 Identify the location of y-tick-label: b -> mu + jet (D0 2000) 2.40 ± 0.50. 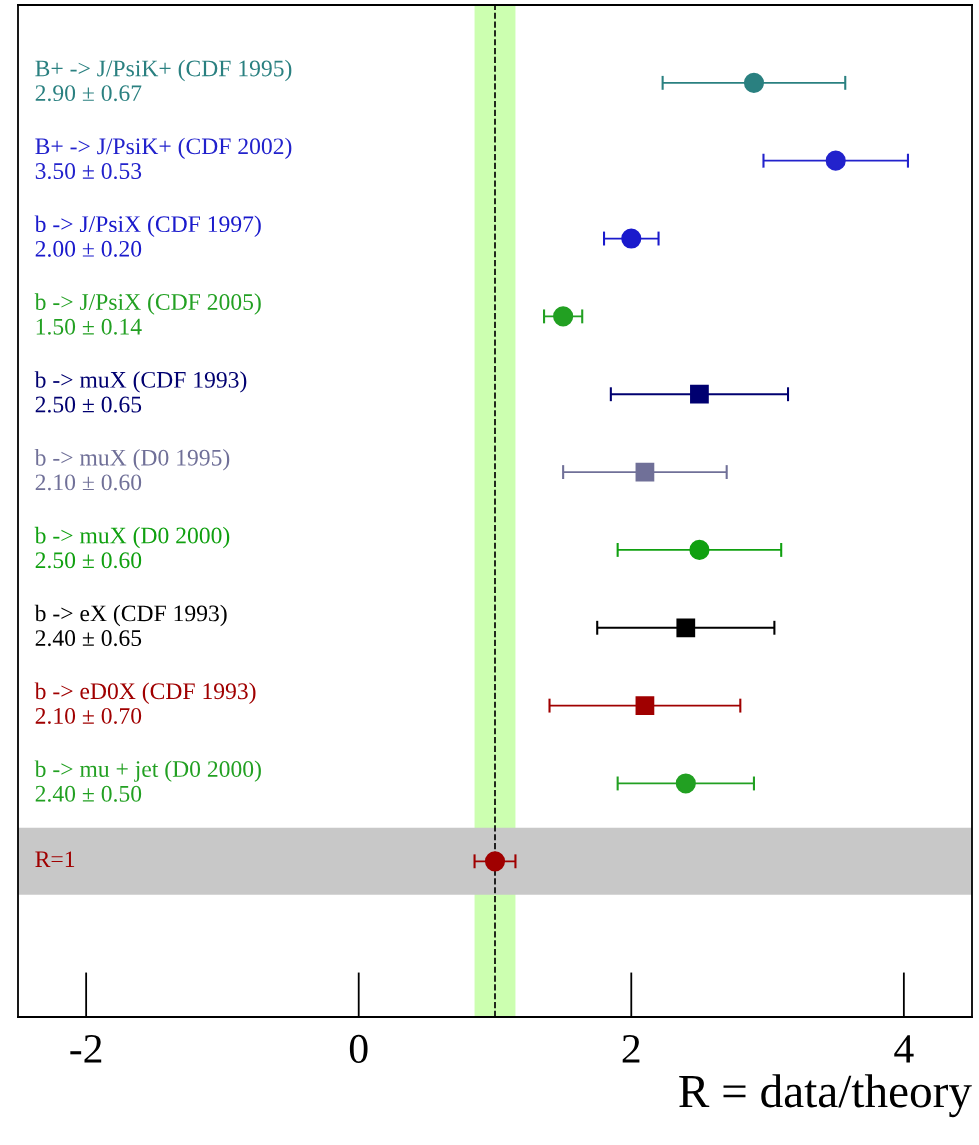
(147, 781).